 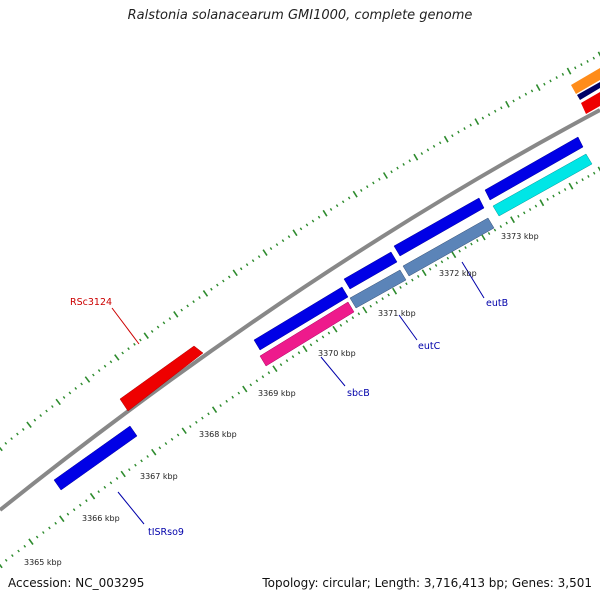 What do you see at coordinates (218, 434) in the screenshot?
I see `scale-label: 3368 kbp` at bounding box center [218, 434].